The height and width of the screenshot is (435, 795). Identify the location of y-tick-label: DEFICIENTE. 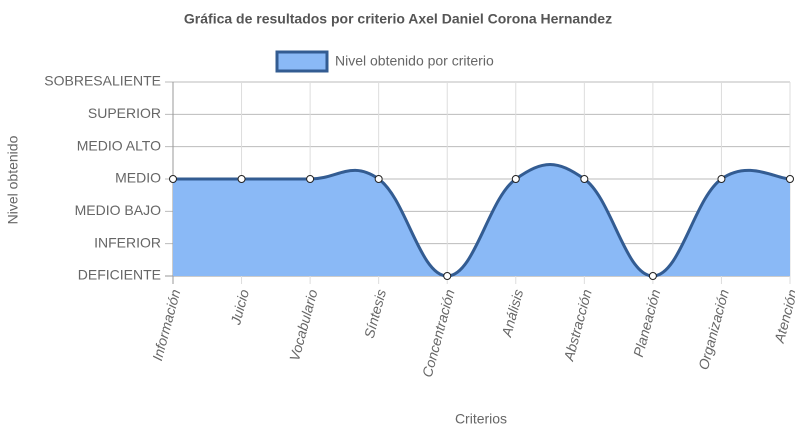
(119, 275).